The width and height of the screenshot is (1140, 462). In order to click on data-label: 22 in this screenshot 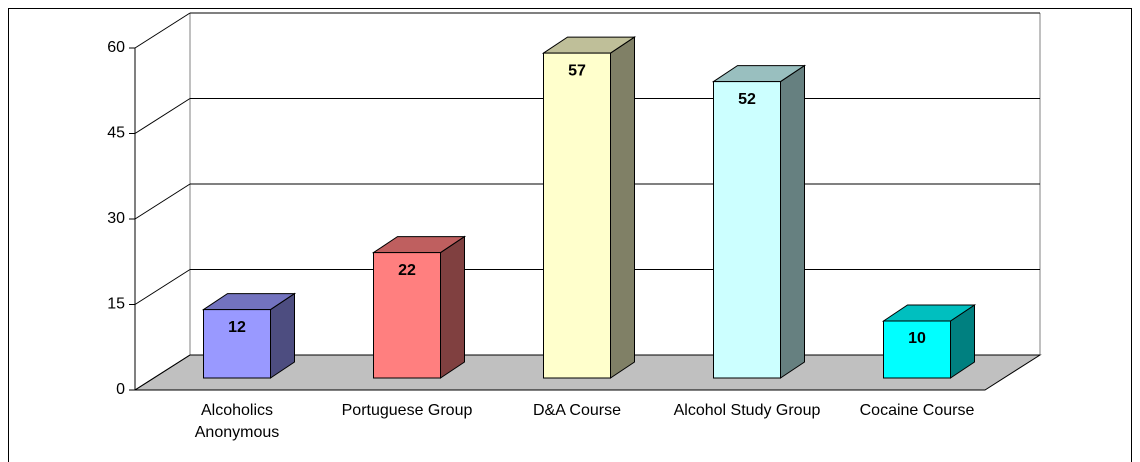, I will do `click(407, 270)`.